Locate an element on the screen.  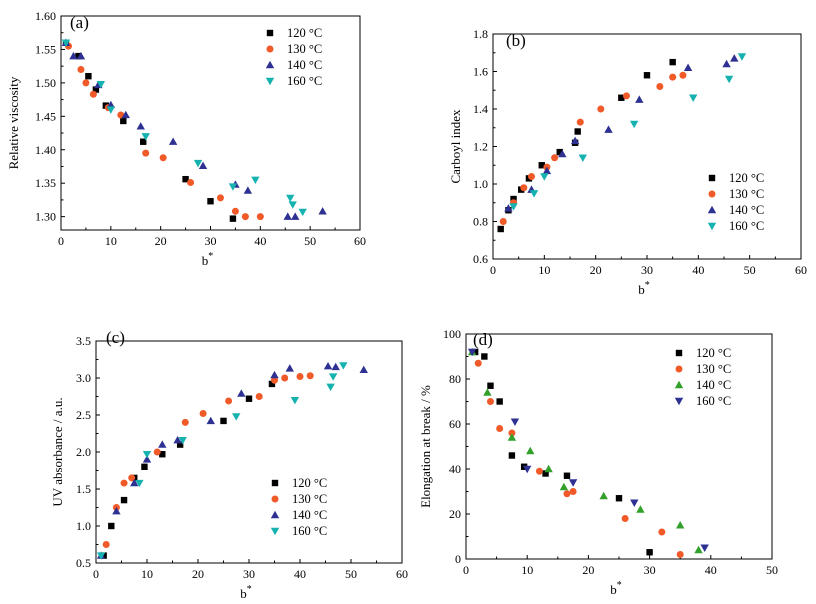
x-tick-label: 40 is located at coordinates (698, 270).